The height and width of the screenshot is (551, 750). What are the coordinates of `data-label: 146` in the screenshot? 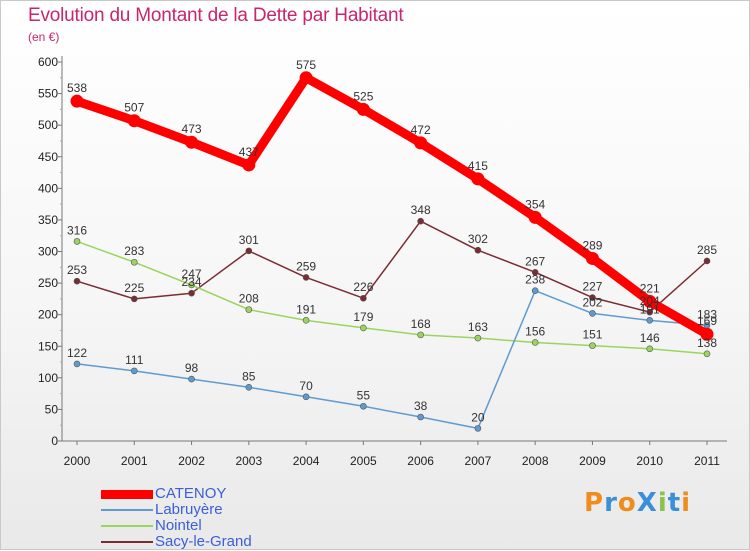 It's located at (650, 338).